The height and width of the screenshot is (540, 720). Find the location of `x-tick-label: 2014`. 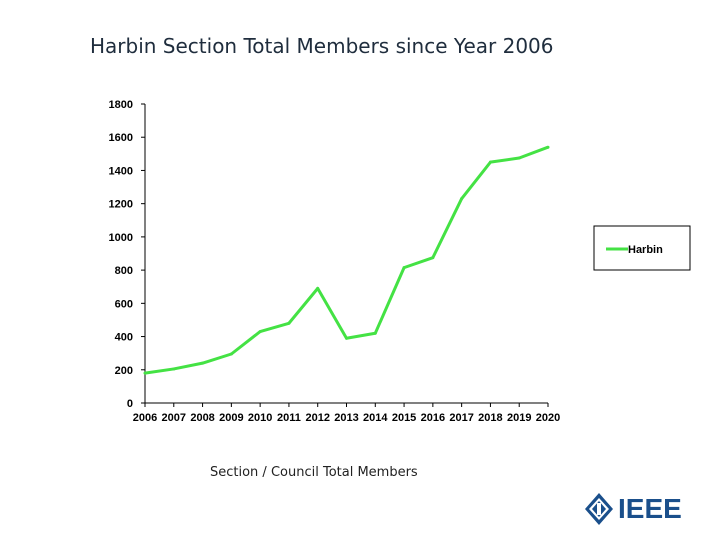

x-tick-label: 2014 is located at coordinates (375, 418).